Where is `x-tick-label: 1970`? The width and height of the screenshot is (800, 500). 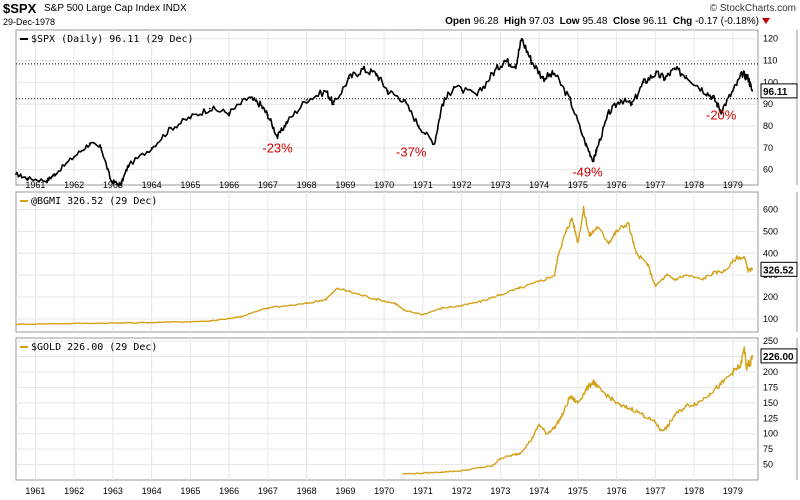
x-tick-label: 1970 is located at coordinates (384, 185).